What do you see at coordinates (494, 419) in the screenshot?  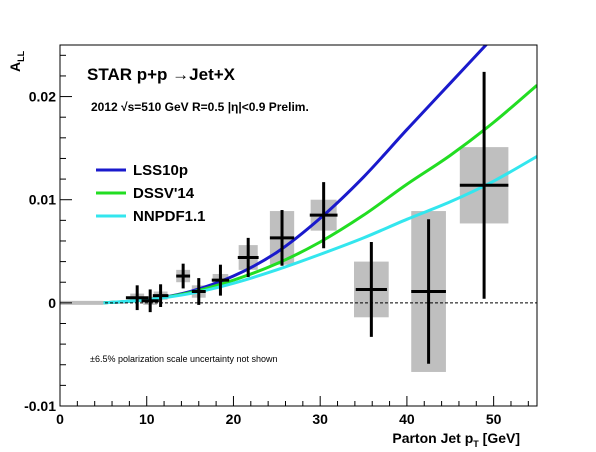 I see `x-tick-label: 50` at bounding box center [494, 419].